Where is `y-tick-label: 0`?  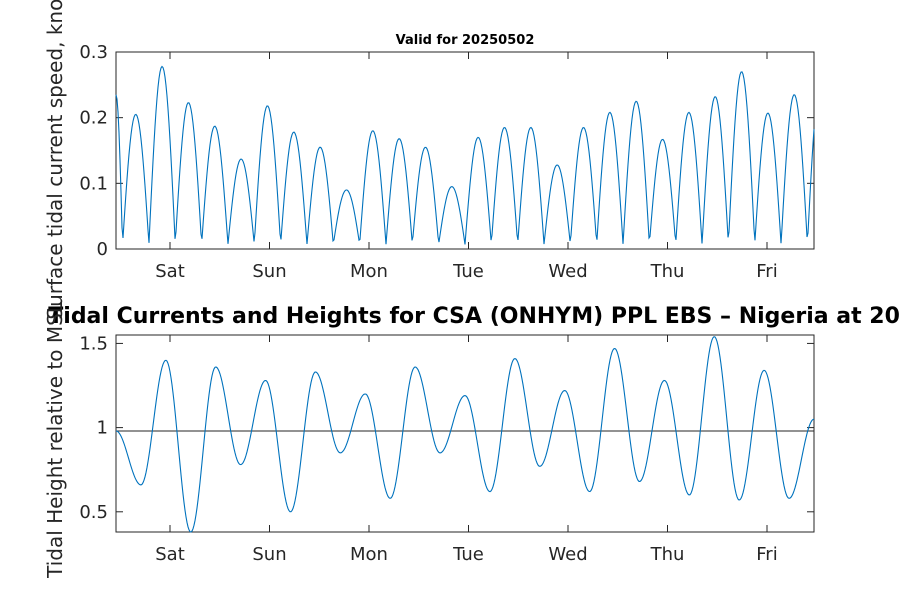
y-tick-label: 0 is located at coordinates (102, 249).